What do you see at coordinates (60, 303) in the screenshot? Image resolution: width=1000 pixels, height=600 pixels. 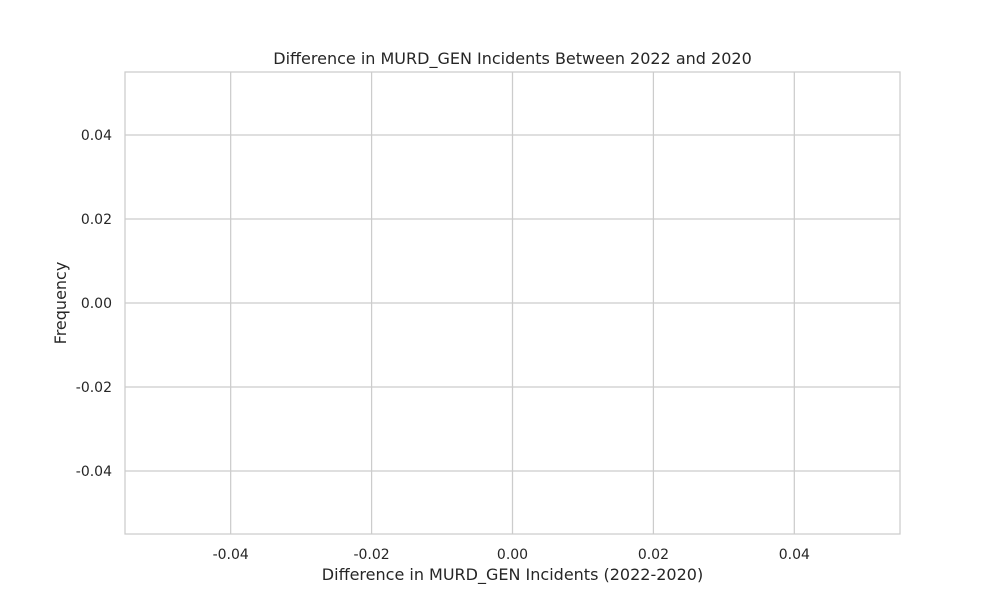 I see `y-axis-label: Frequency` at bounding box center [60, 303].